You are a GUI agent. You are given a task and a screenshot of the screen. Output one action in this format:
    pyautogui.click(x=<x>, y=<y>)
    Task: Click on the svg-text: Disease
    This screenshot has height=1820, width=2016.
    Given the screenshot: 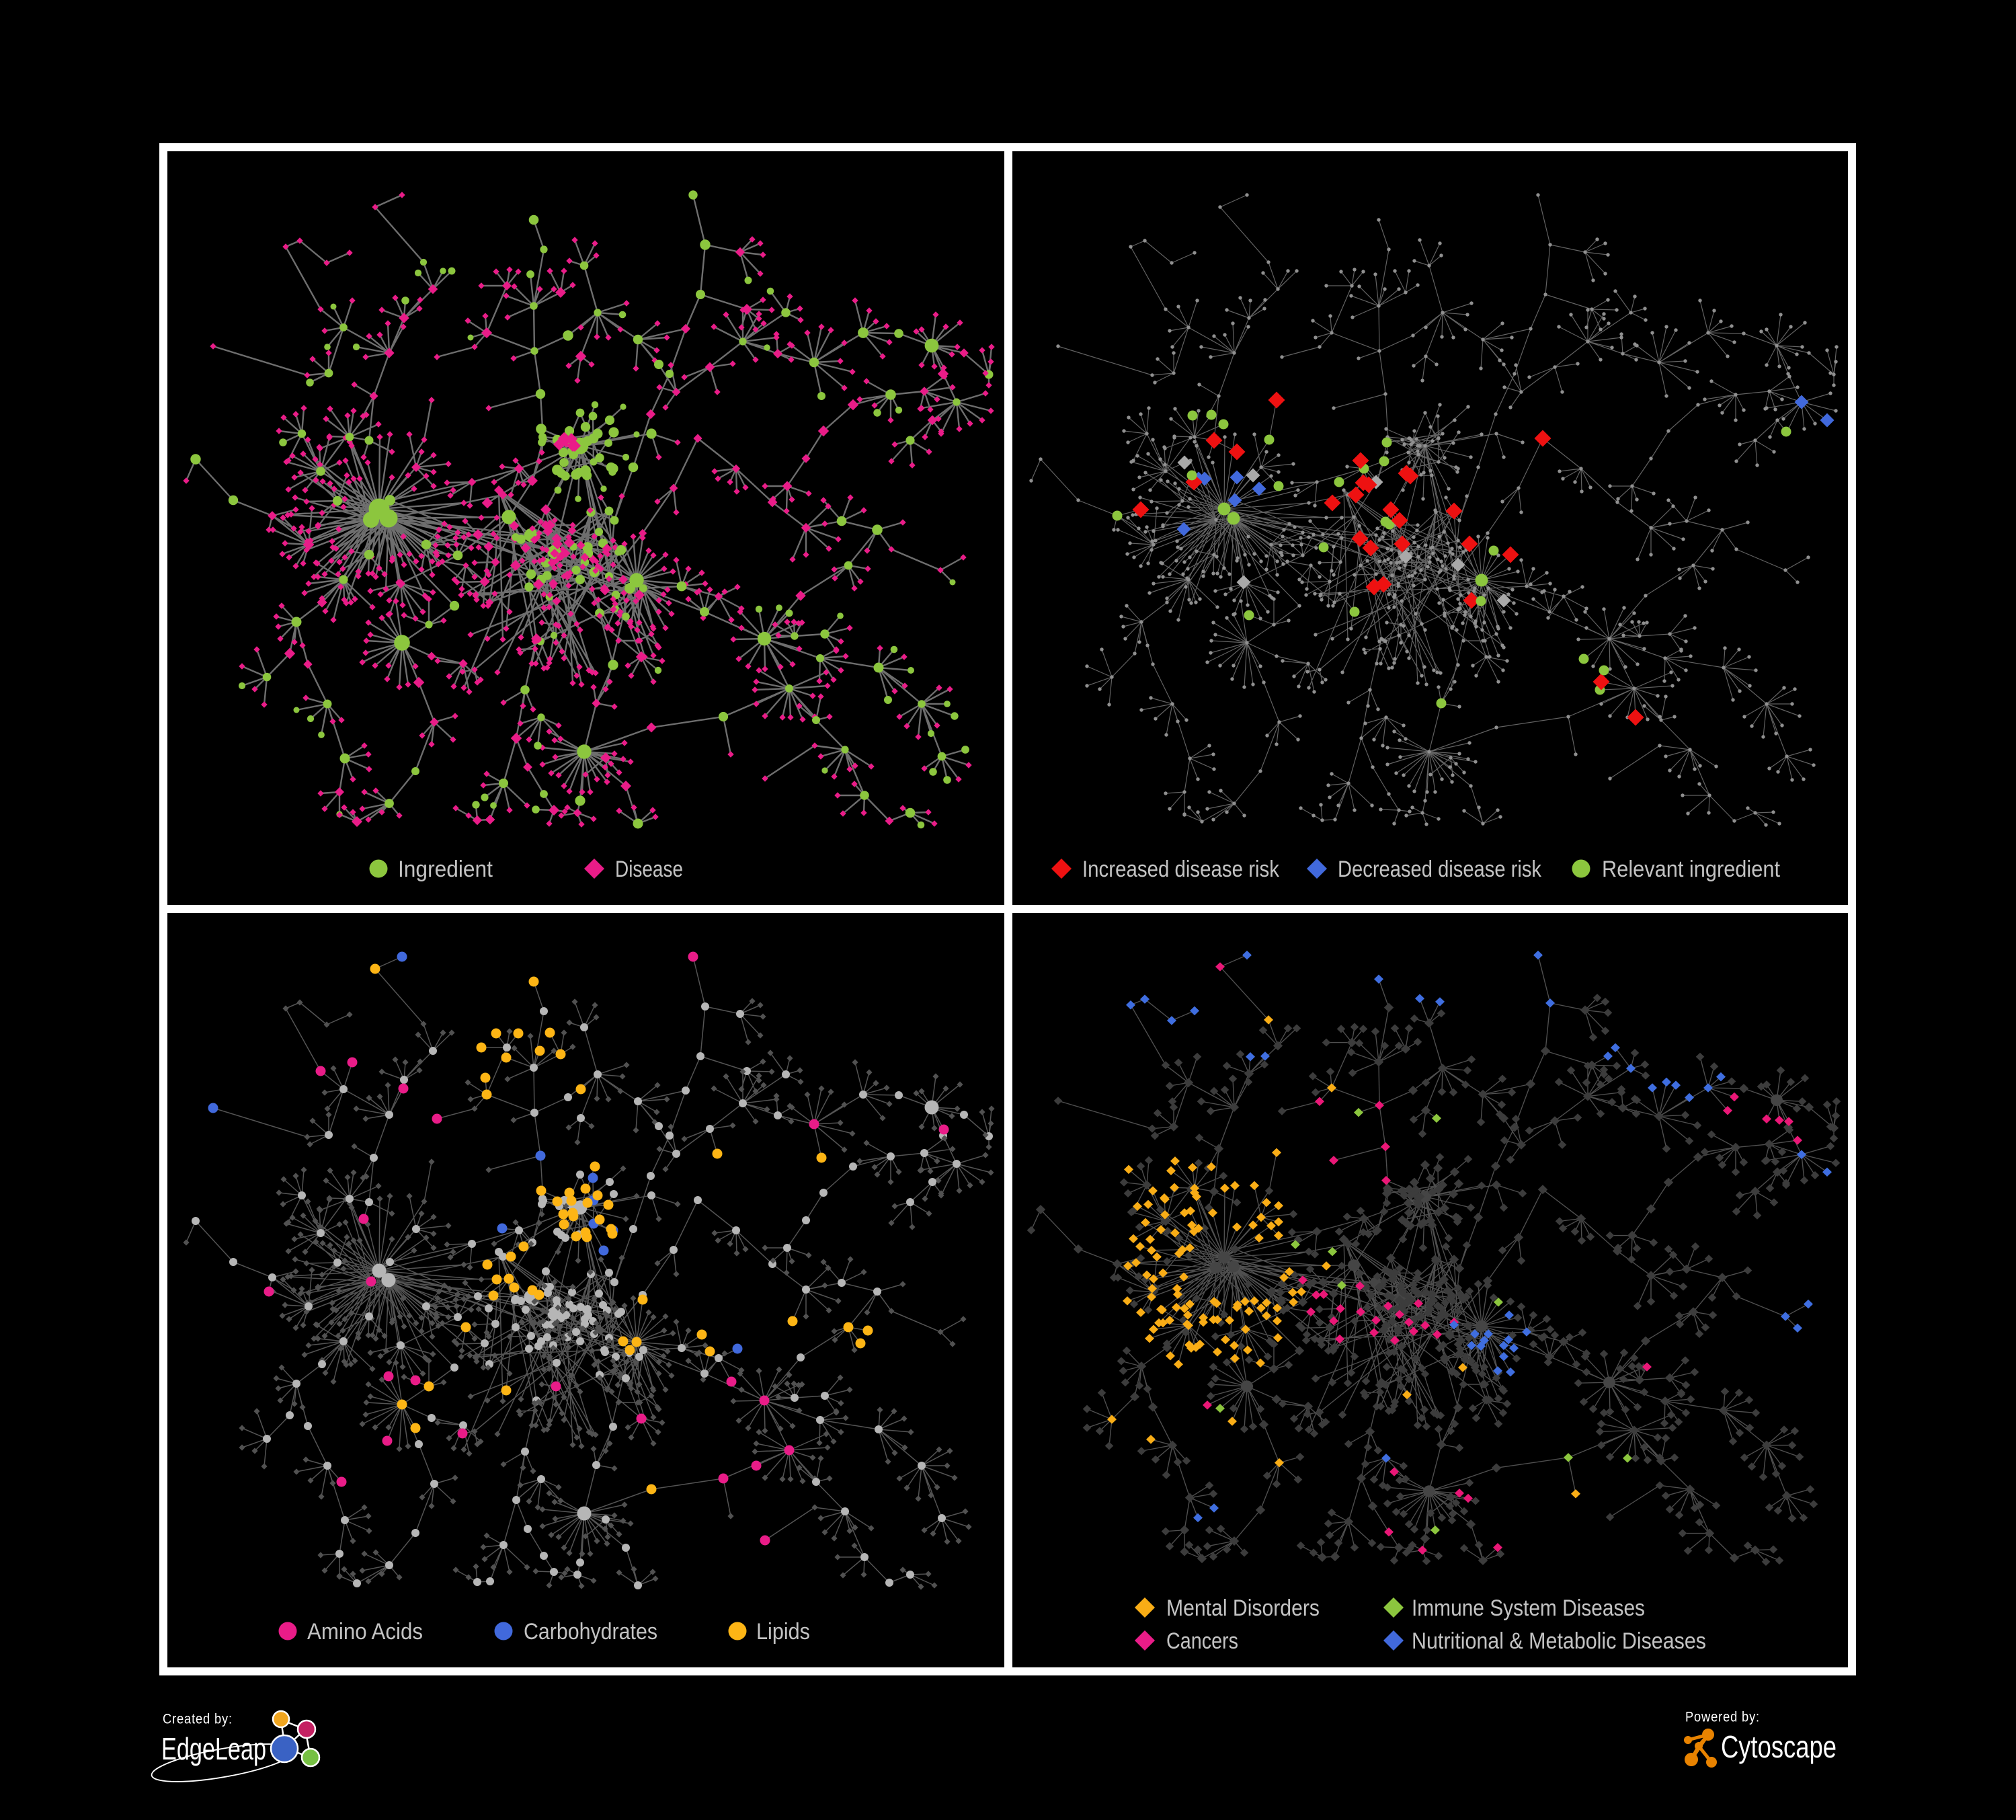 What is the action you would take?
    pyautogui.click(x=649, y=869)
    